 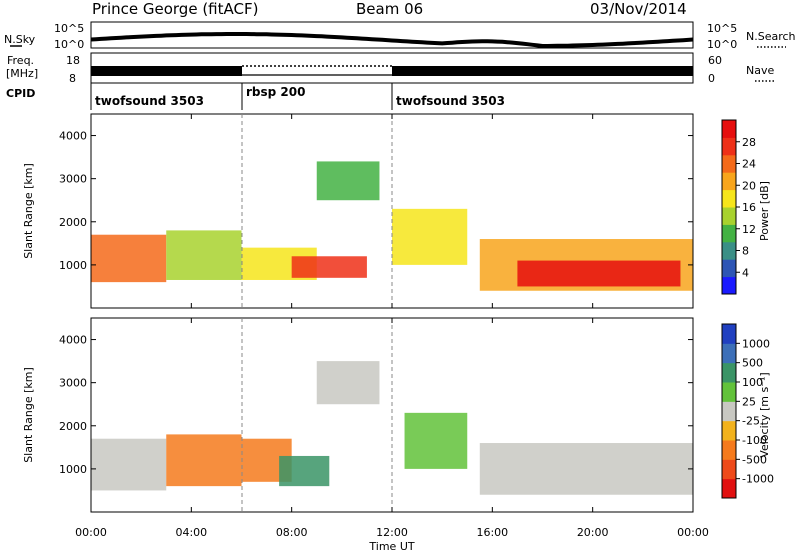 I want to click on noise-left-label: N.Sky, so click(x=20, y=39).